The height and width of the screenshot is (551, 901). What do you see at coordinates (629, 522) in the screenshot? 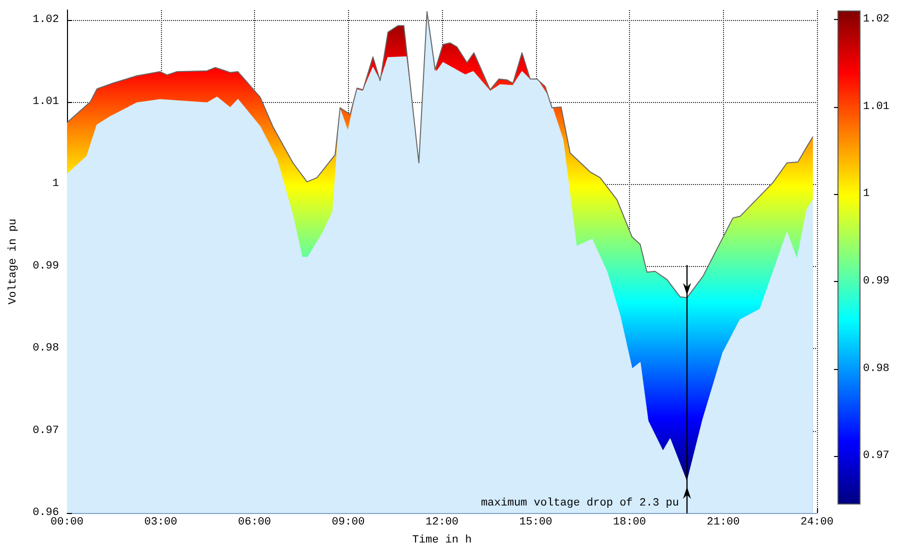
I see `x-tick-label: 18:00` at bounding box center [629, 522].